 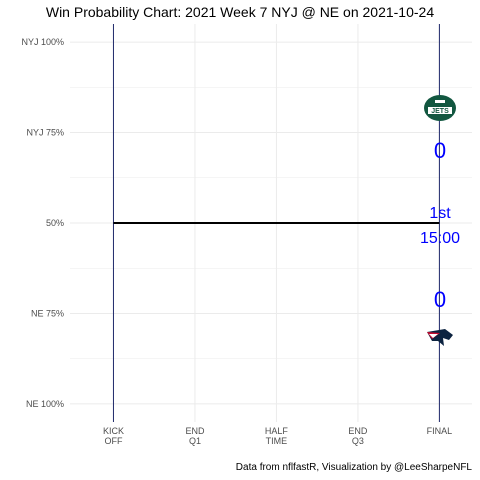 What do you see at coordinates (45, 404) in the screenshot?
I see `y-tick-label: NE 100%` at bounding box center [45, 404].